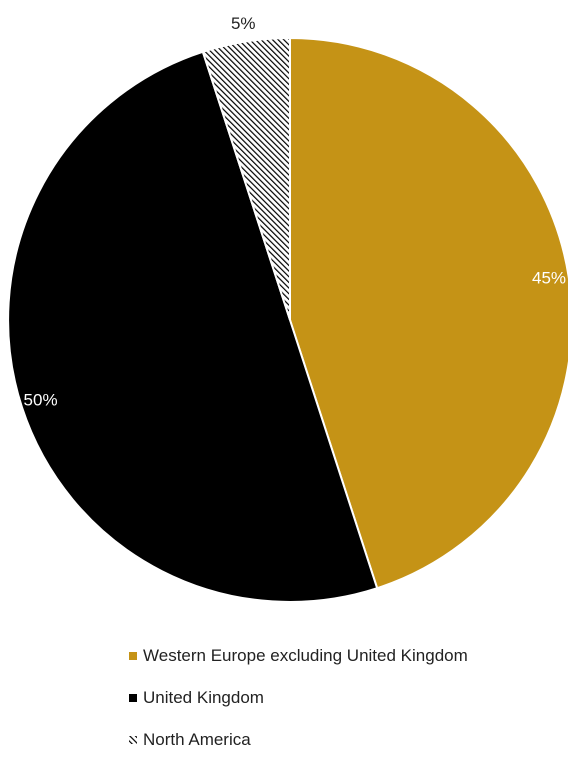  Describe the element at coordinates (197, 739) in the screenshot. I see `legend-label-north-america: North America` at that location.